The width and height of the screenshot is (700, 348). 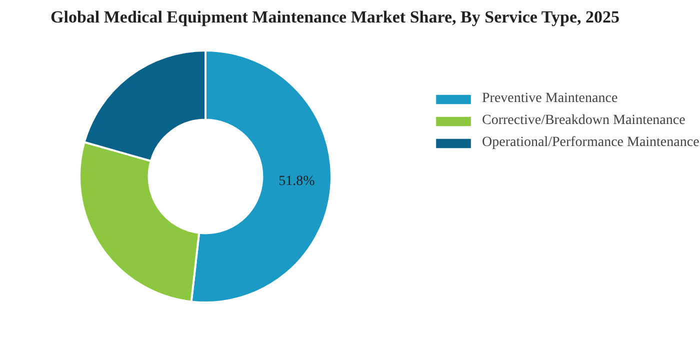 What do you see at coordinates (297, 182) in the screenshot?
I see `data-label: 51.8%` at bounding box center [297, 182].